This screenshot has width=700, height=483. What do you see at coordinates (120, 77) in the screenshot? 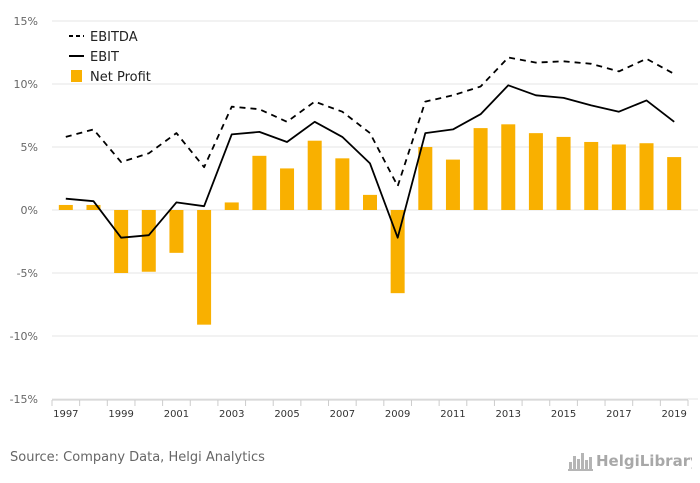
I see `legend-label-net-profit: Net Profit` at bounding box center [120, 77].